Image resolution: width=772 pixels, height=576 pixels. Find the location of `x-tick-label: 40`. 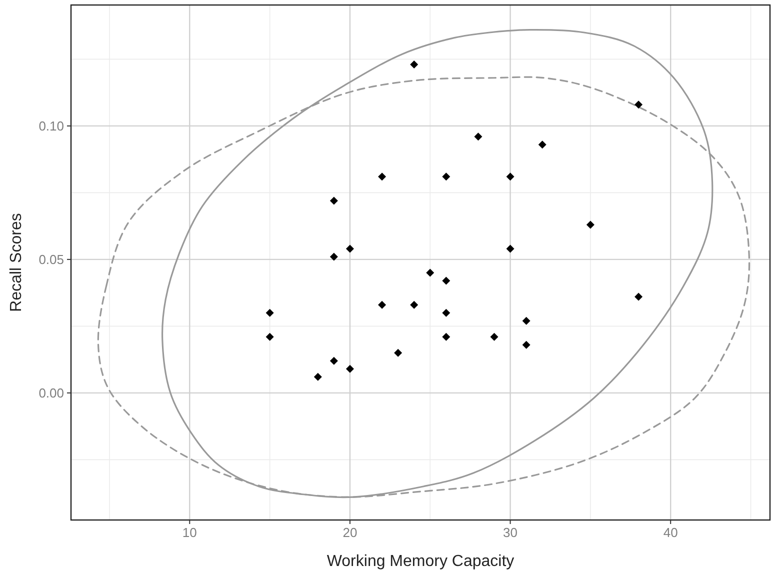

x-tick-label: 40 is located at coordinates (670, 532).